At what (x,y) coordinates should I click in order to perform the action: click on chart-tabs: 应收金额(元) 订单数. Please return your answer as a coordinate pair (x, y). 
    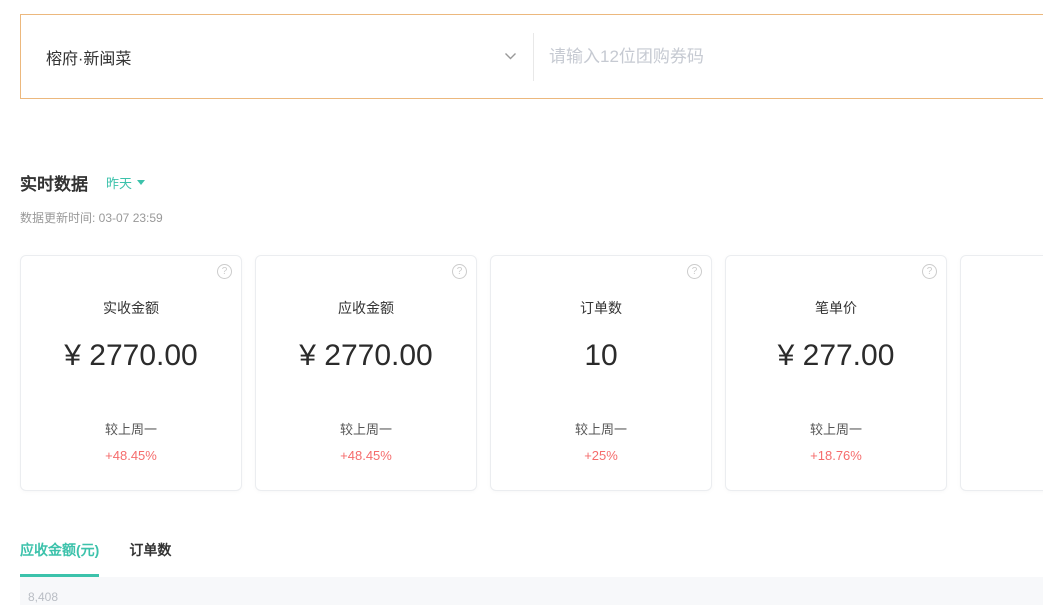
    Looking at the image, I should click on (95, 559).